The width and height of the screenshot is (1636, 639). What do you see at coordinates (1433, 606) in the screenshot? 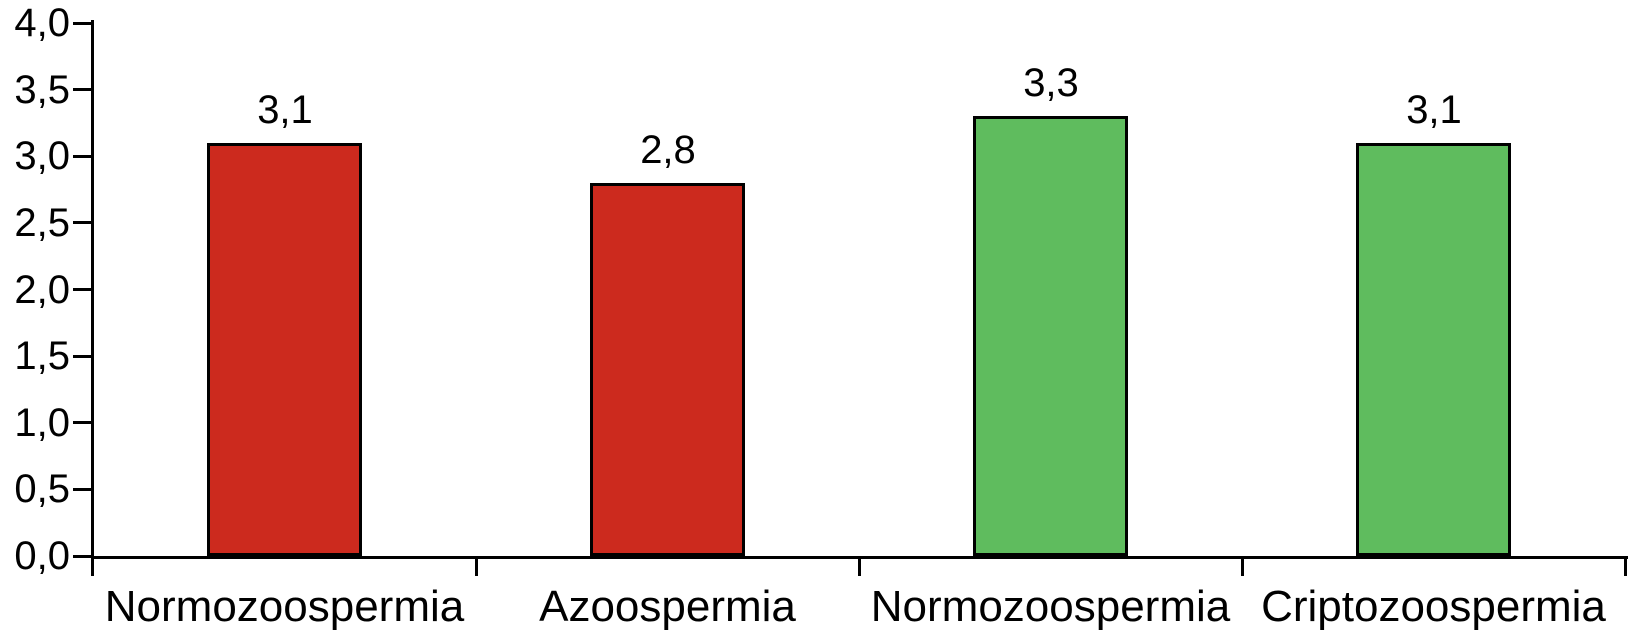
I see `x-category-label: Criptozoospermia` at bounding box center [1433, 606].